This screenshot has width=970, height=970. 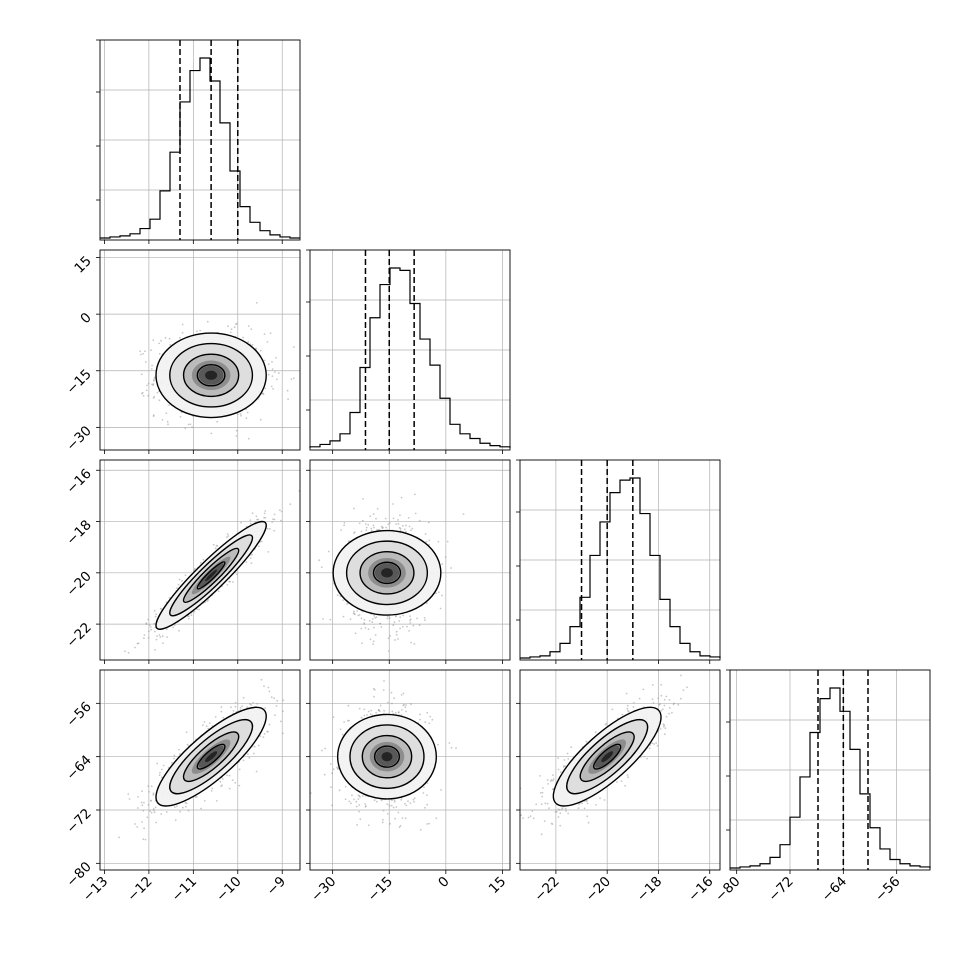 What do you see at coordinates (383, 755) in the screenshot?
I see `panel-content` at bounding box center [383, 755].